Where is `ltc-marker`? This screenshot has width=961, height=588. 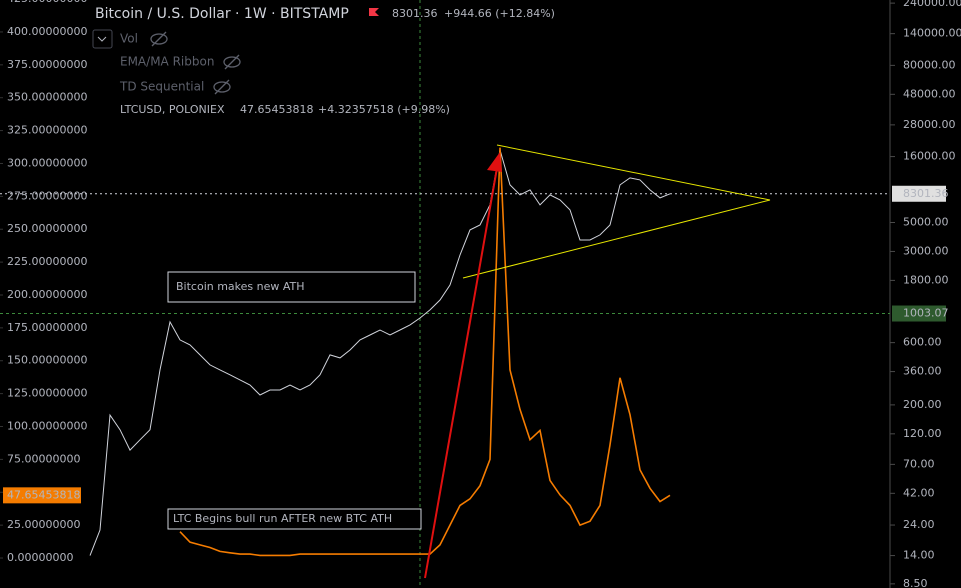 ltc-marker is located at coordinates (42, 495).